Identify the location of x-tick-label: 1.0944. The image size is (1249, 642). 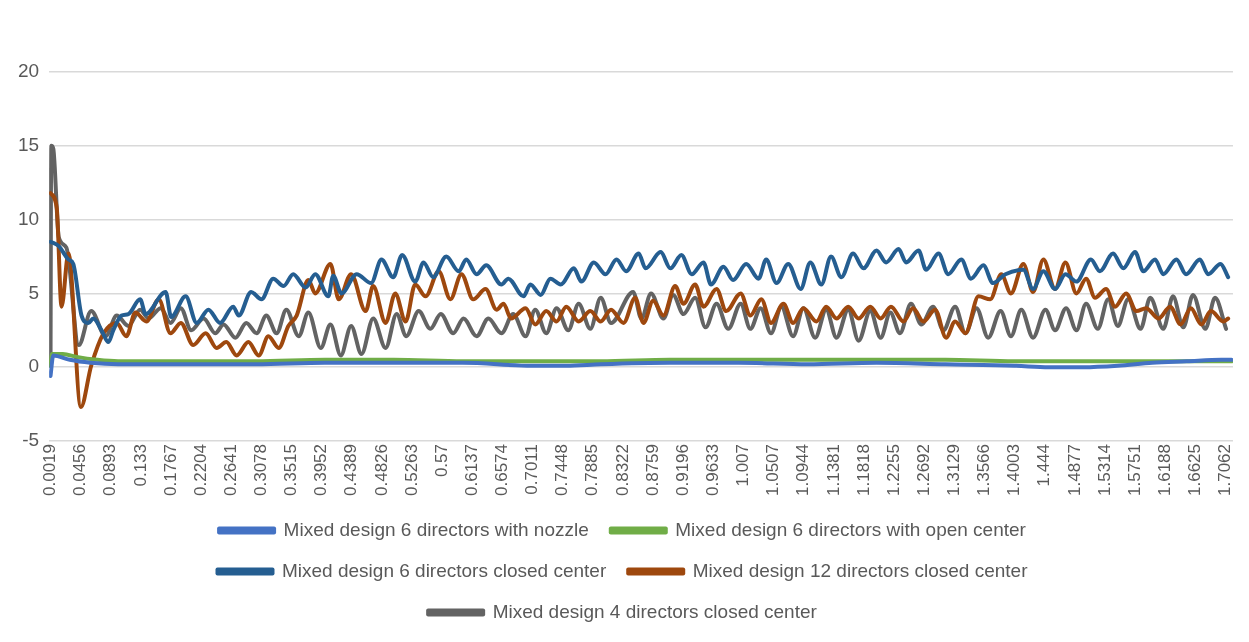
(803, 470).